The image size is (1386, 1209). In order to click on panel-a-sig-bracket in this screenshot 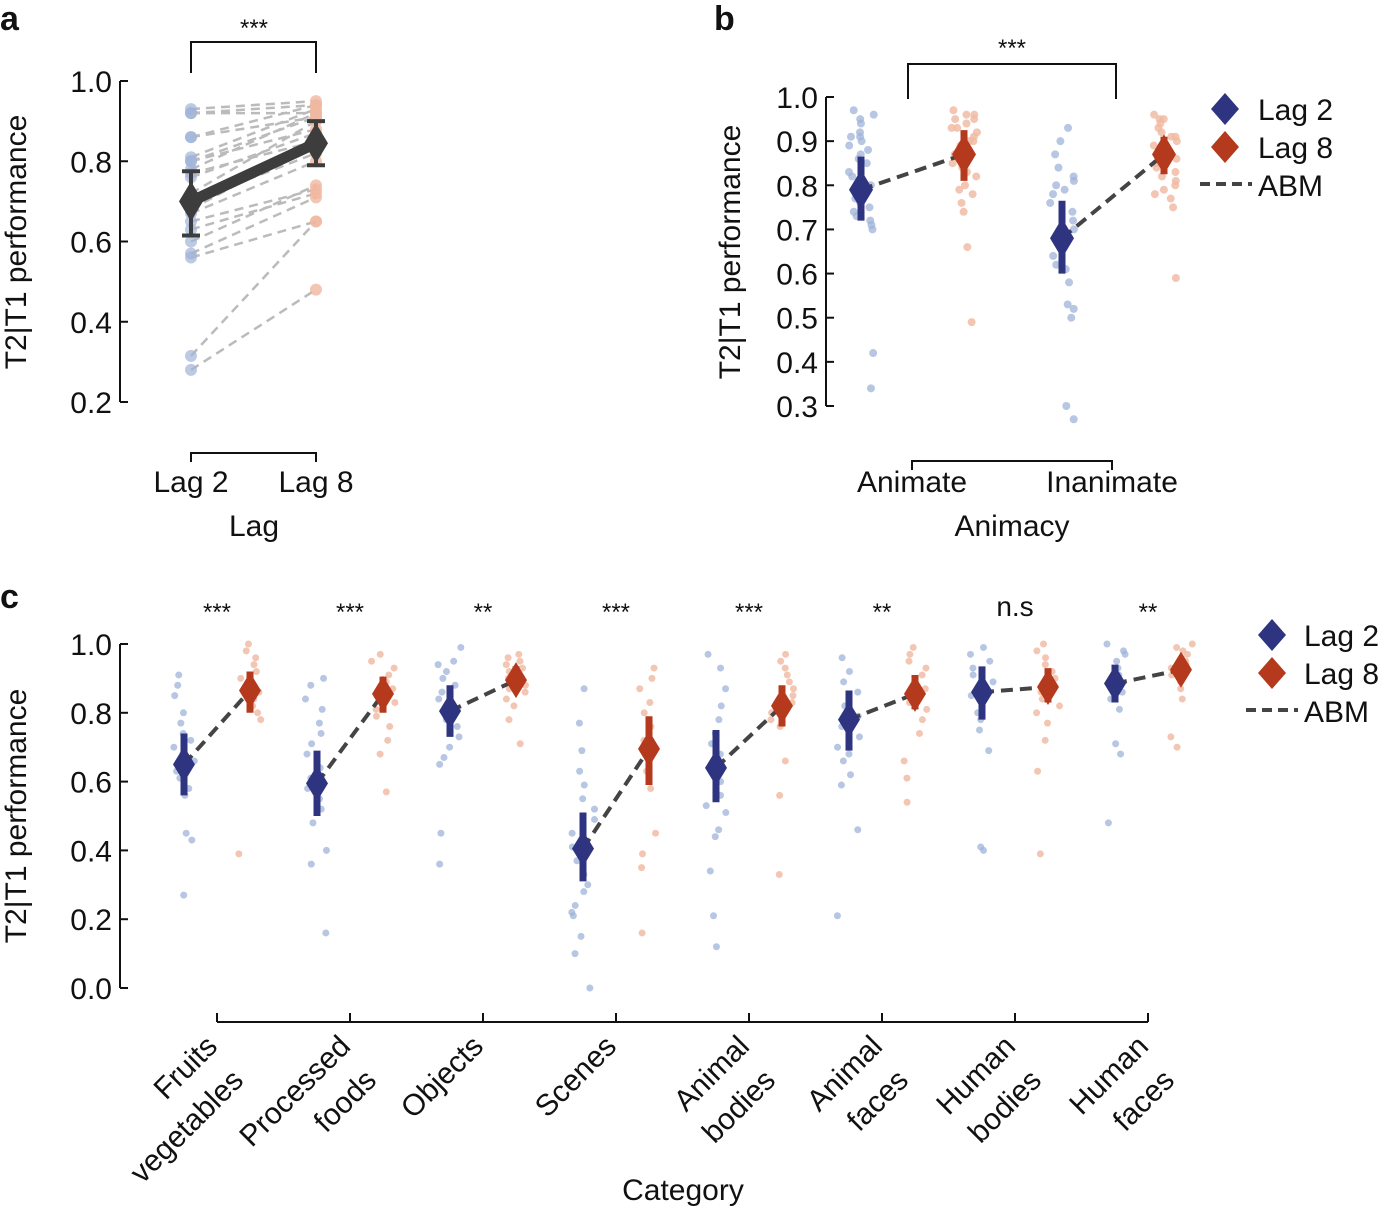, I will do `click(253, 57)`.